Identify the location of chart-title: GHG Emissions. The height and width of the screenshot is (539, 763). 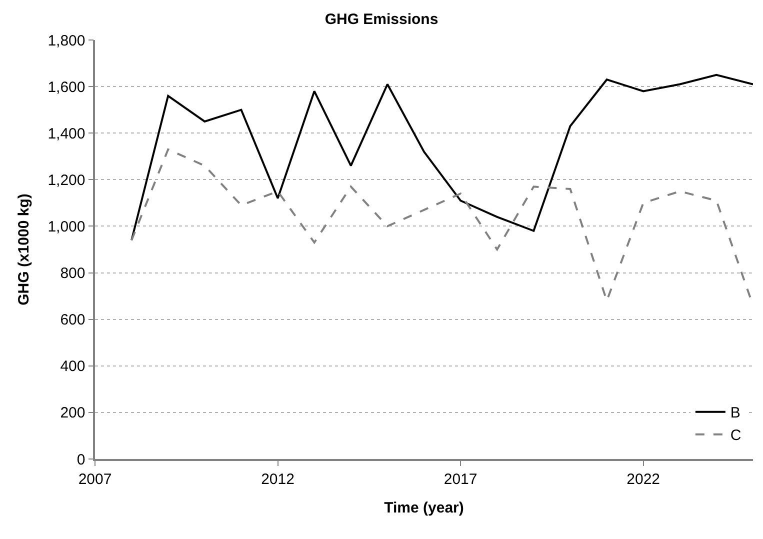
(381, 19).